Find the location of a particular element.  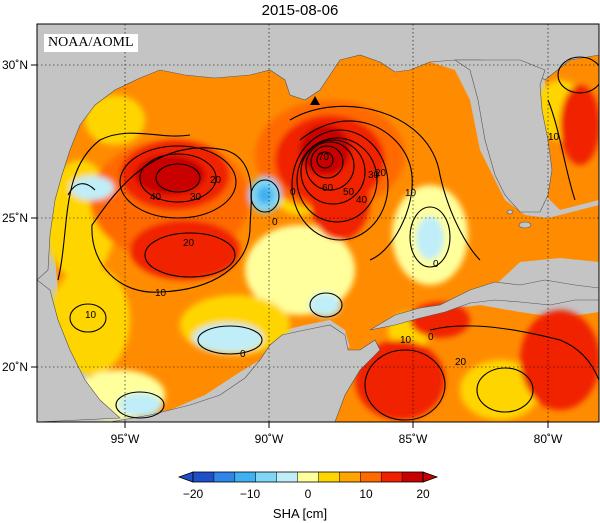

lon-label-85w: 85˚W is located at coordinates (413, 439).